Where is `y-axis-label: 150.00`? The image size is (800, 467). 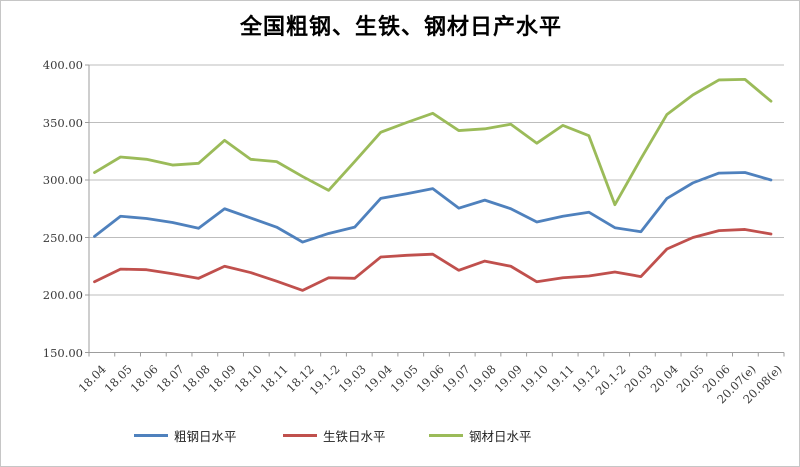
y-axis-label: 150.00 is located at coordinates (62, 352).